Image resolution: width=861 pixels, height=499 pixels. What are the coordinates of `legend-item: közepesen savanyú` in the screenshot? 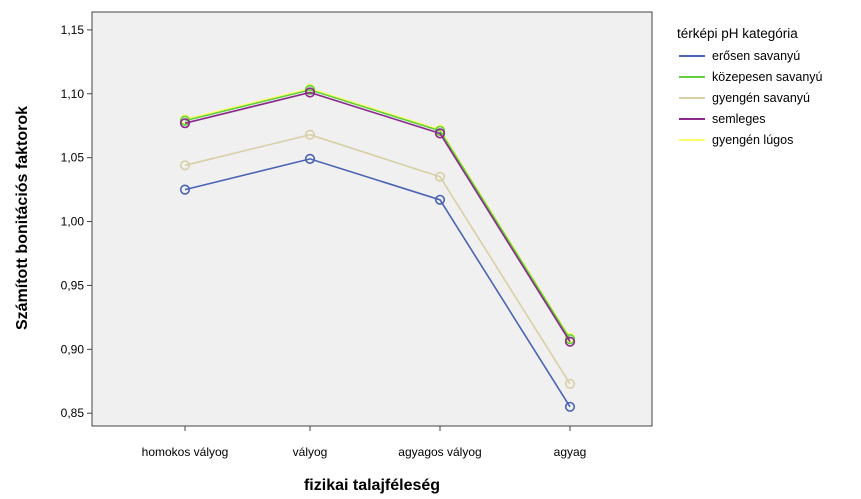 It's located at (751, 77).